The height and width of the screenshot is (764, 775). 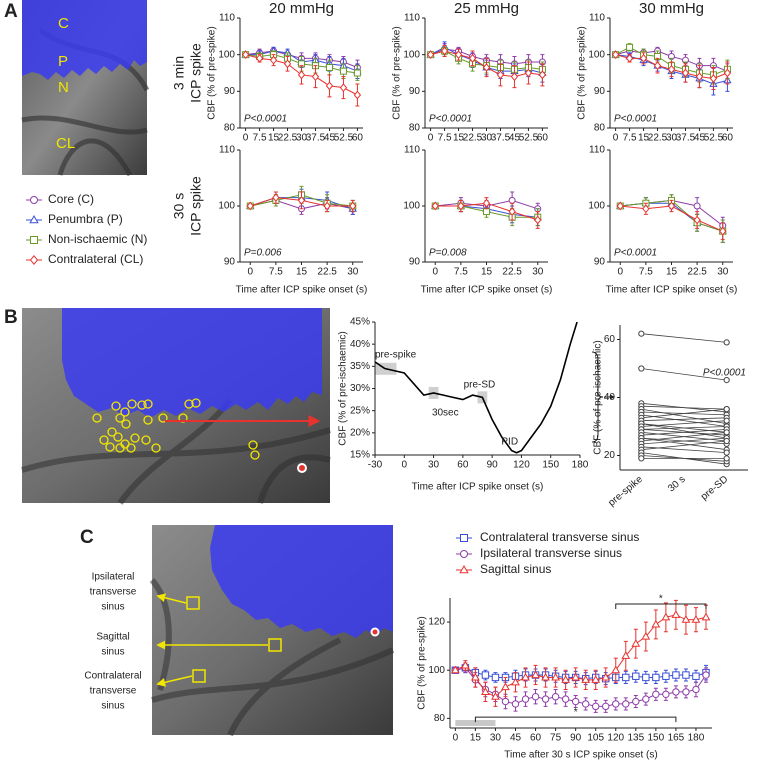 I want to click on y-tick-label: 40, so click(x=610, y=397).